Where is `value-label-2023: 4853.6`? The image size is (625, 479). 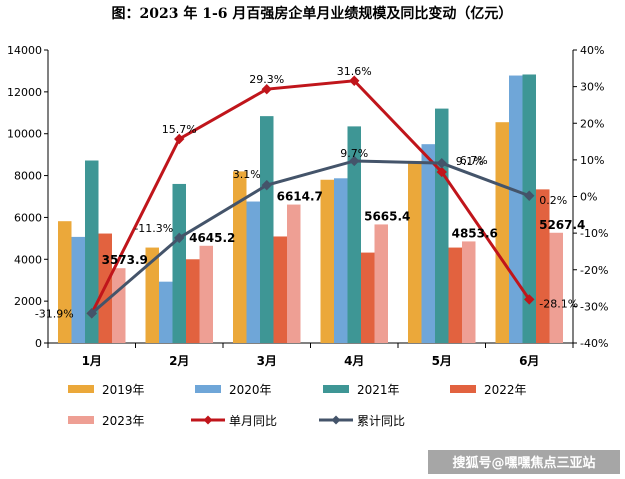
value-label-2023: 4853.6 is located at coordinates (475, 233).